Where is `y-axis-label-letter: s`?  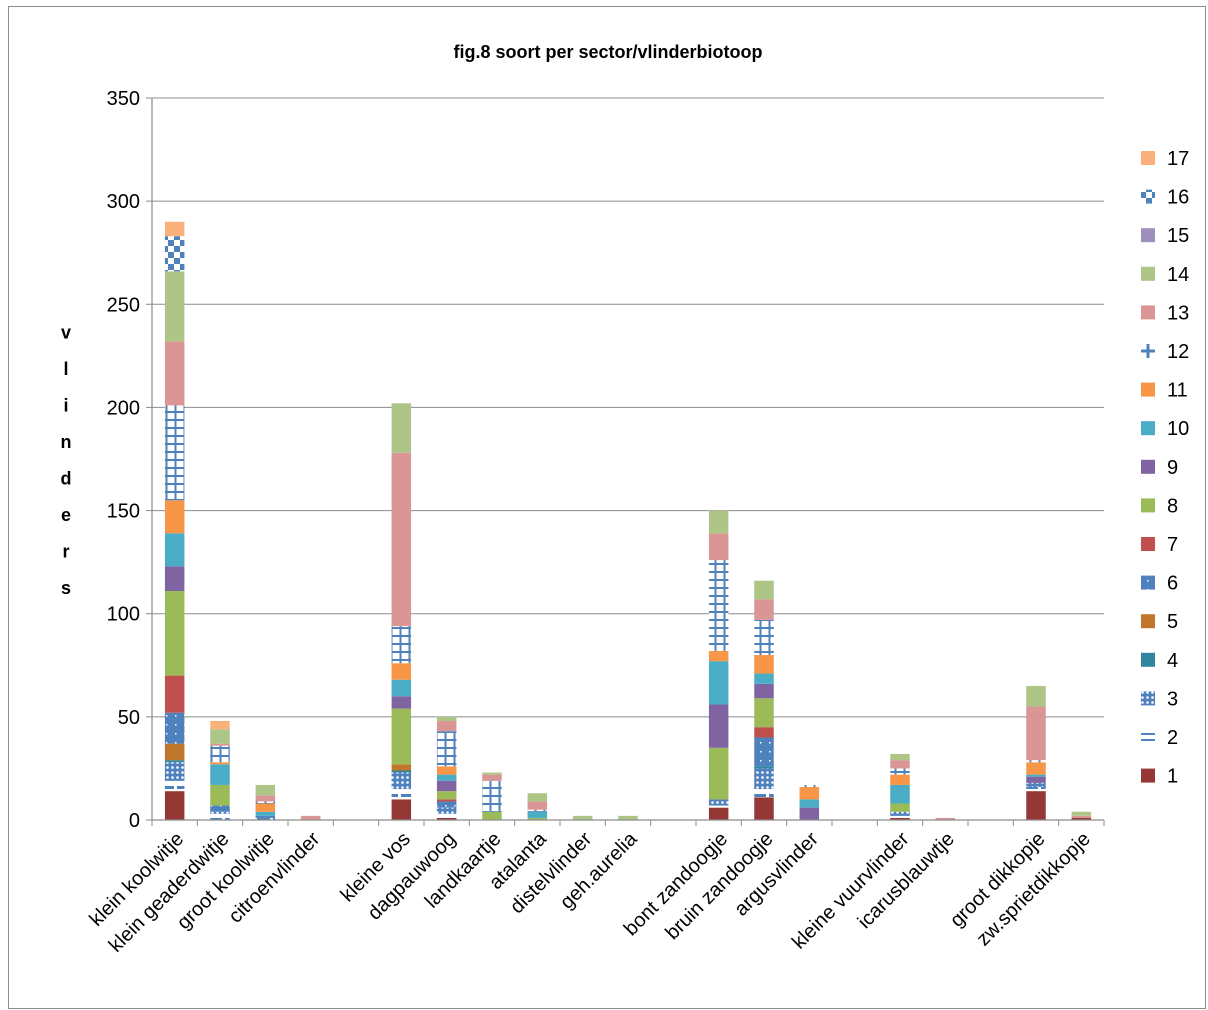
y-axis-label-letter: s is located at coordinates (66, 588).